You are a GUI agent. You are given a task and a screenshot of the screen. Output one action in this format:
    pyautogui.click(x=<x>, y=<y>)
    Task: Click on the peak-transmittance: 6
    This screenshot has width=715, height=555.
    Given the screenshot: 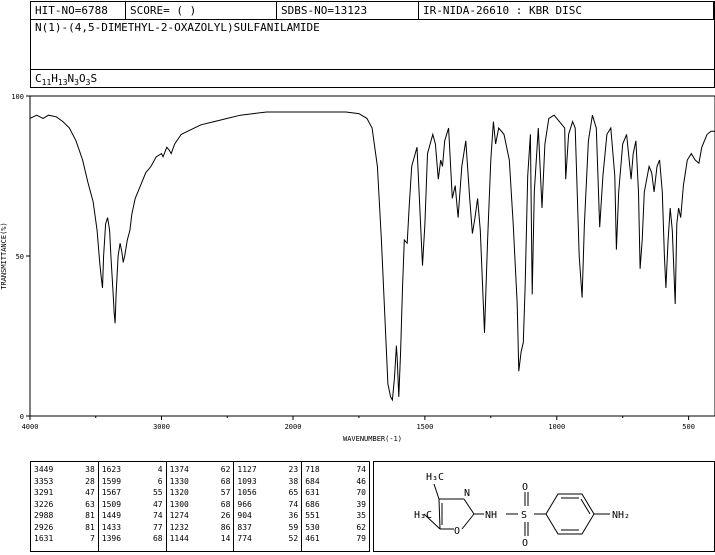 What is the action you would take?
    pyautogui.click(x=160, y=481)
    